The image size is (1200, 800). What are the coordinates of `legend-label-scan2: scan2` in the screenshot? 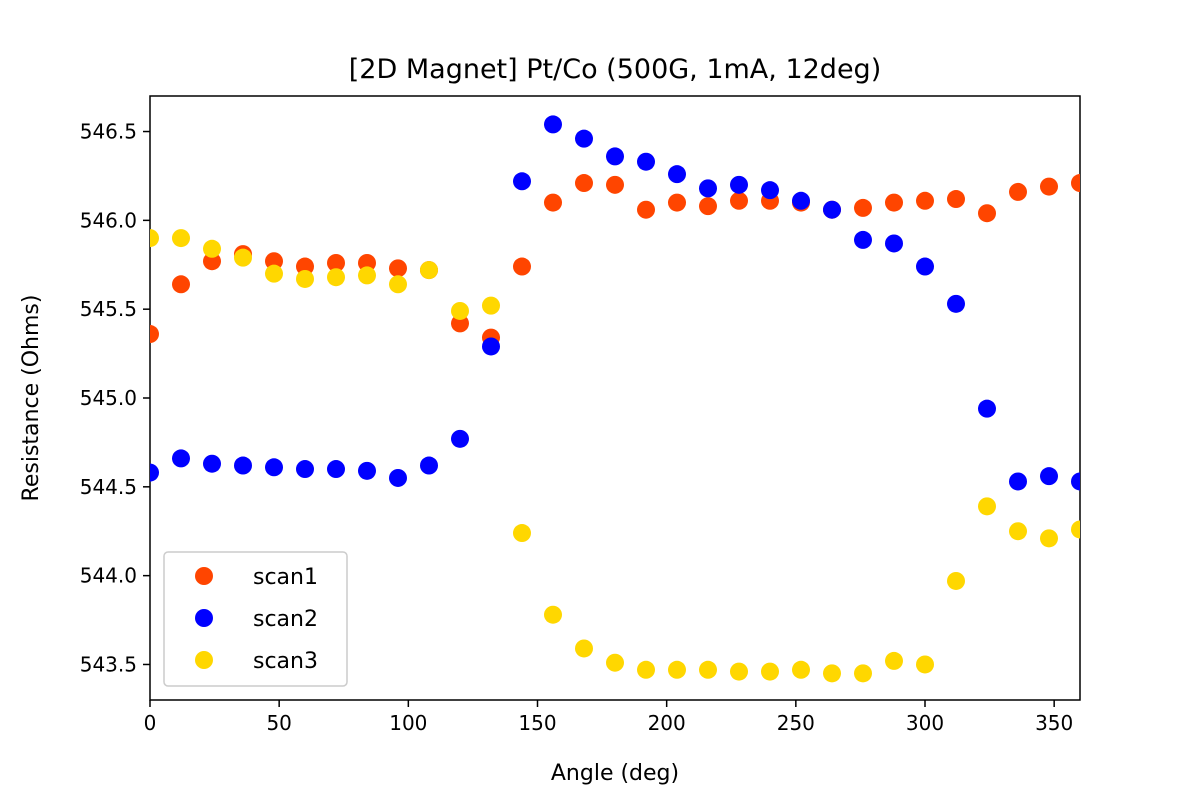 It's located at (285, 619).